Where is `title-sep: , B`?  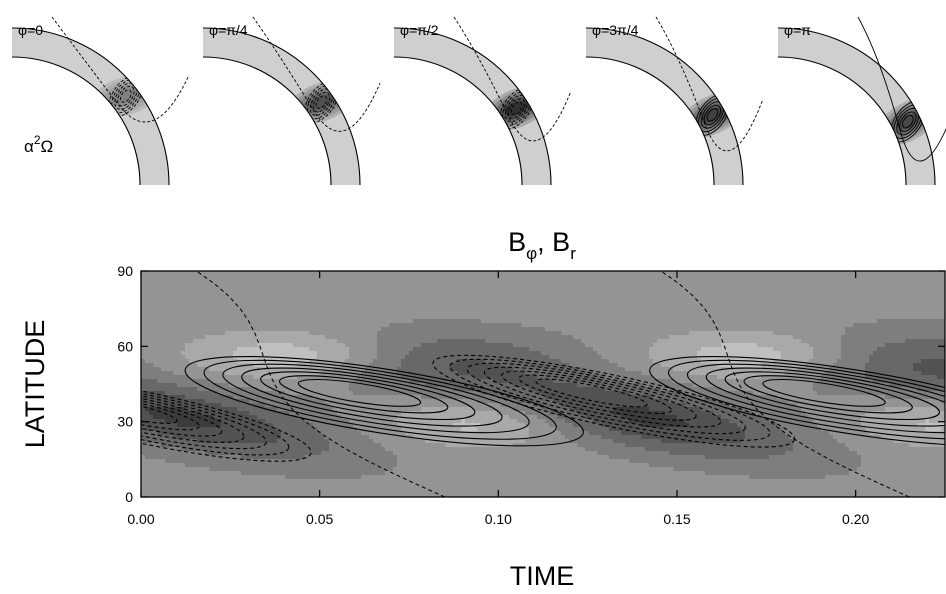
title-sep: , B is located at coordinates (553, 242).